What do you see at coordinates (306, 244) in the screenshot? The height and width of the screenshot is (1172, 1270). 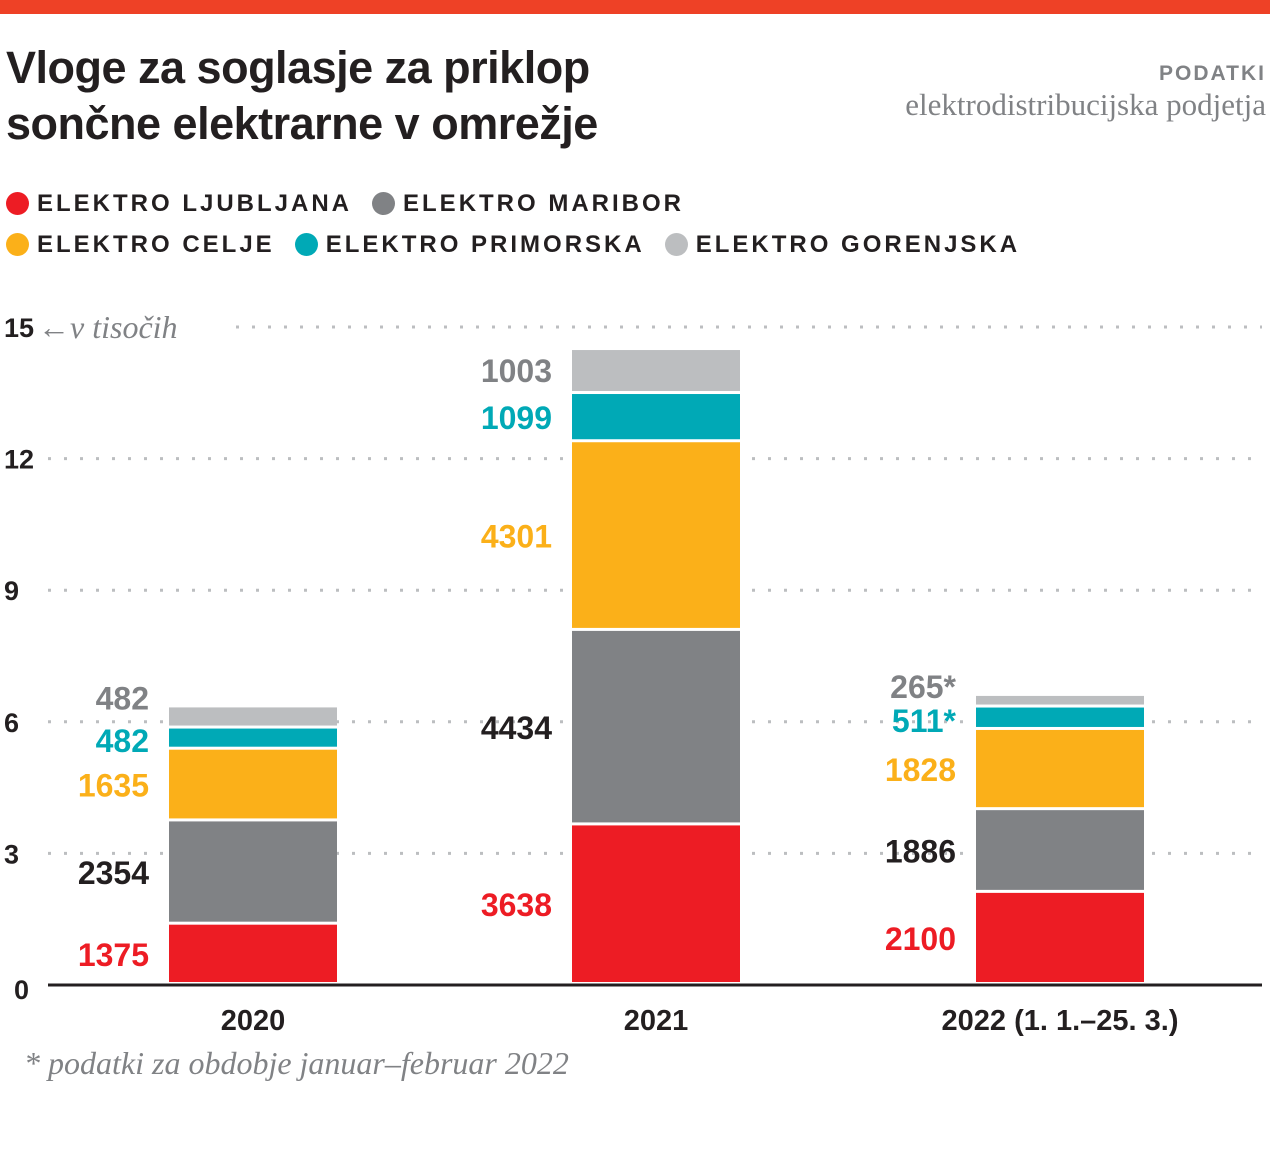 I see `legend-swatch-primorska` at bounding box center [306, 244].